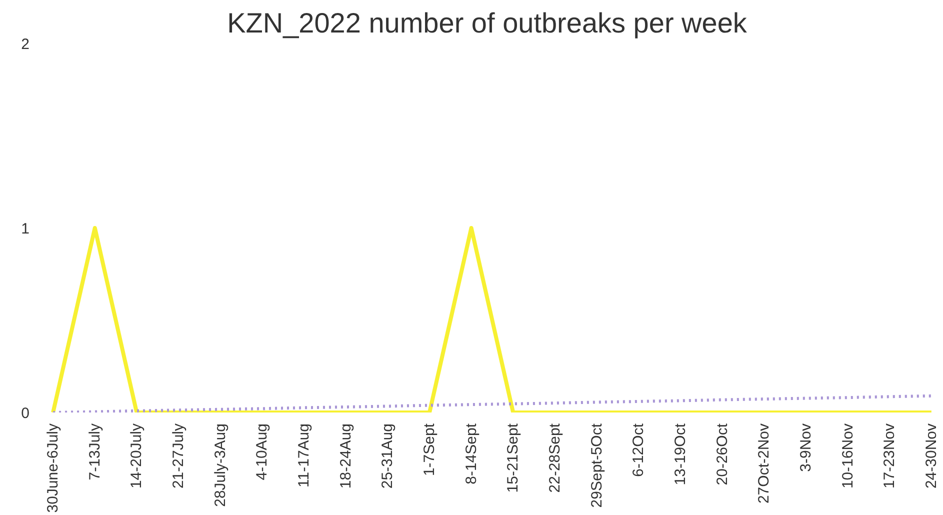 The image size is (943, 515). Describe the element at coordinates (304, 455) in the screenshot. I see `x-tick-label: 11-17Aug` at that location.